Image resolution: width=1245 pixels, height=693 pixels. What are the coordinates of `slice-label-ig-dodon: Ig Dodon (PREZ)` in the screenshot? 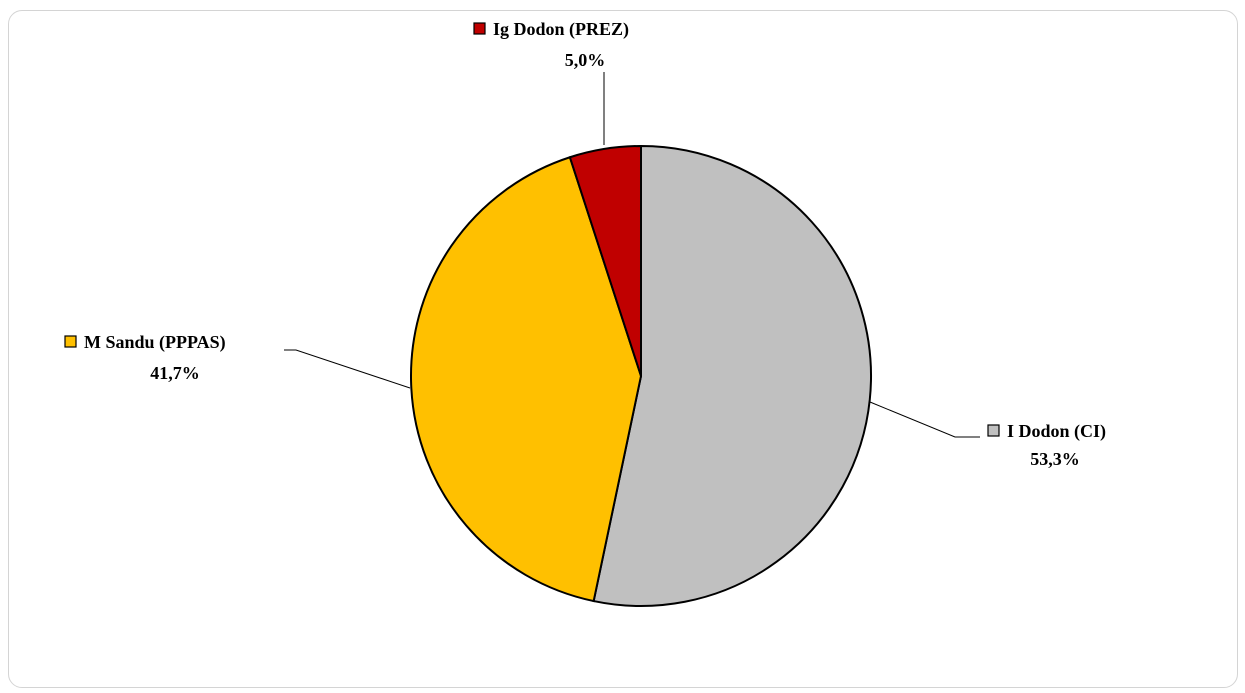 It's located at (561, 29).